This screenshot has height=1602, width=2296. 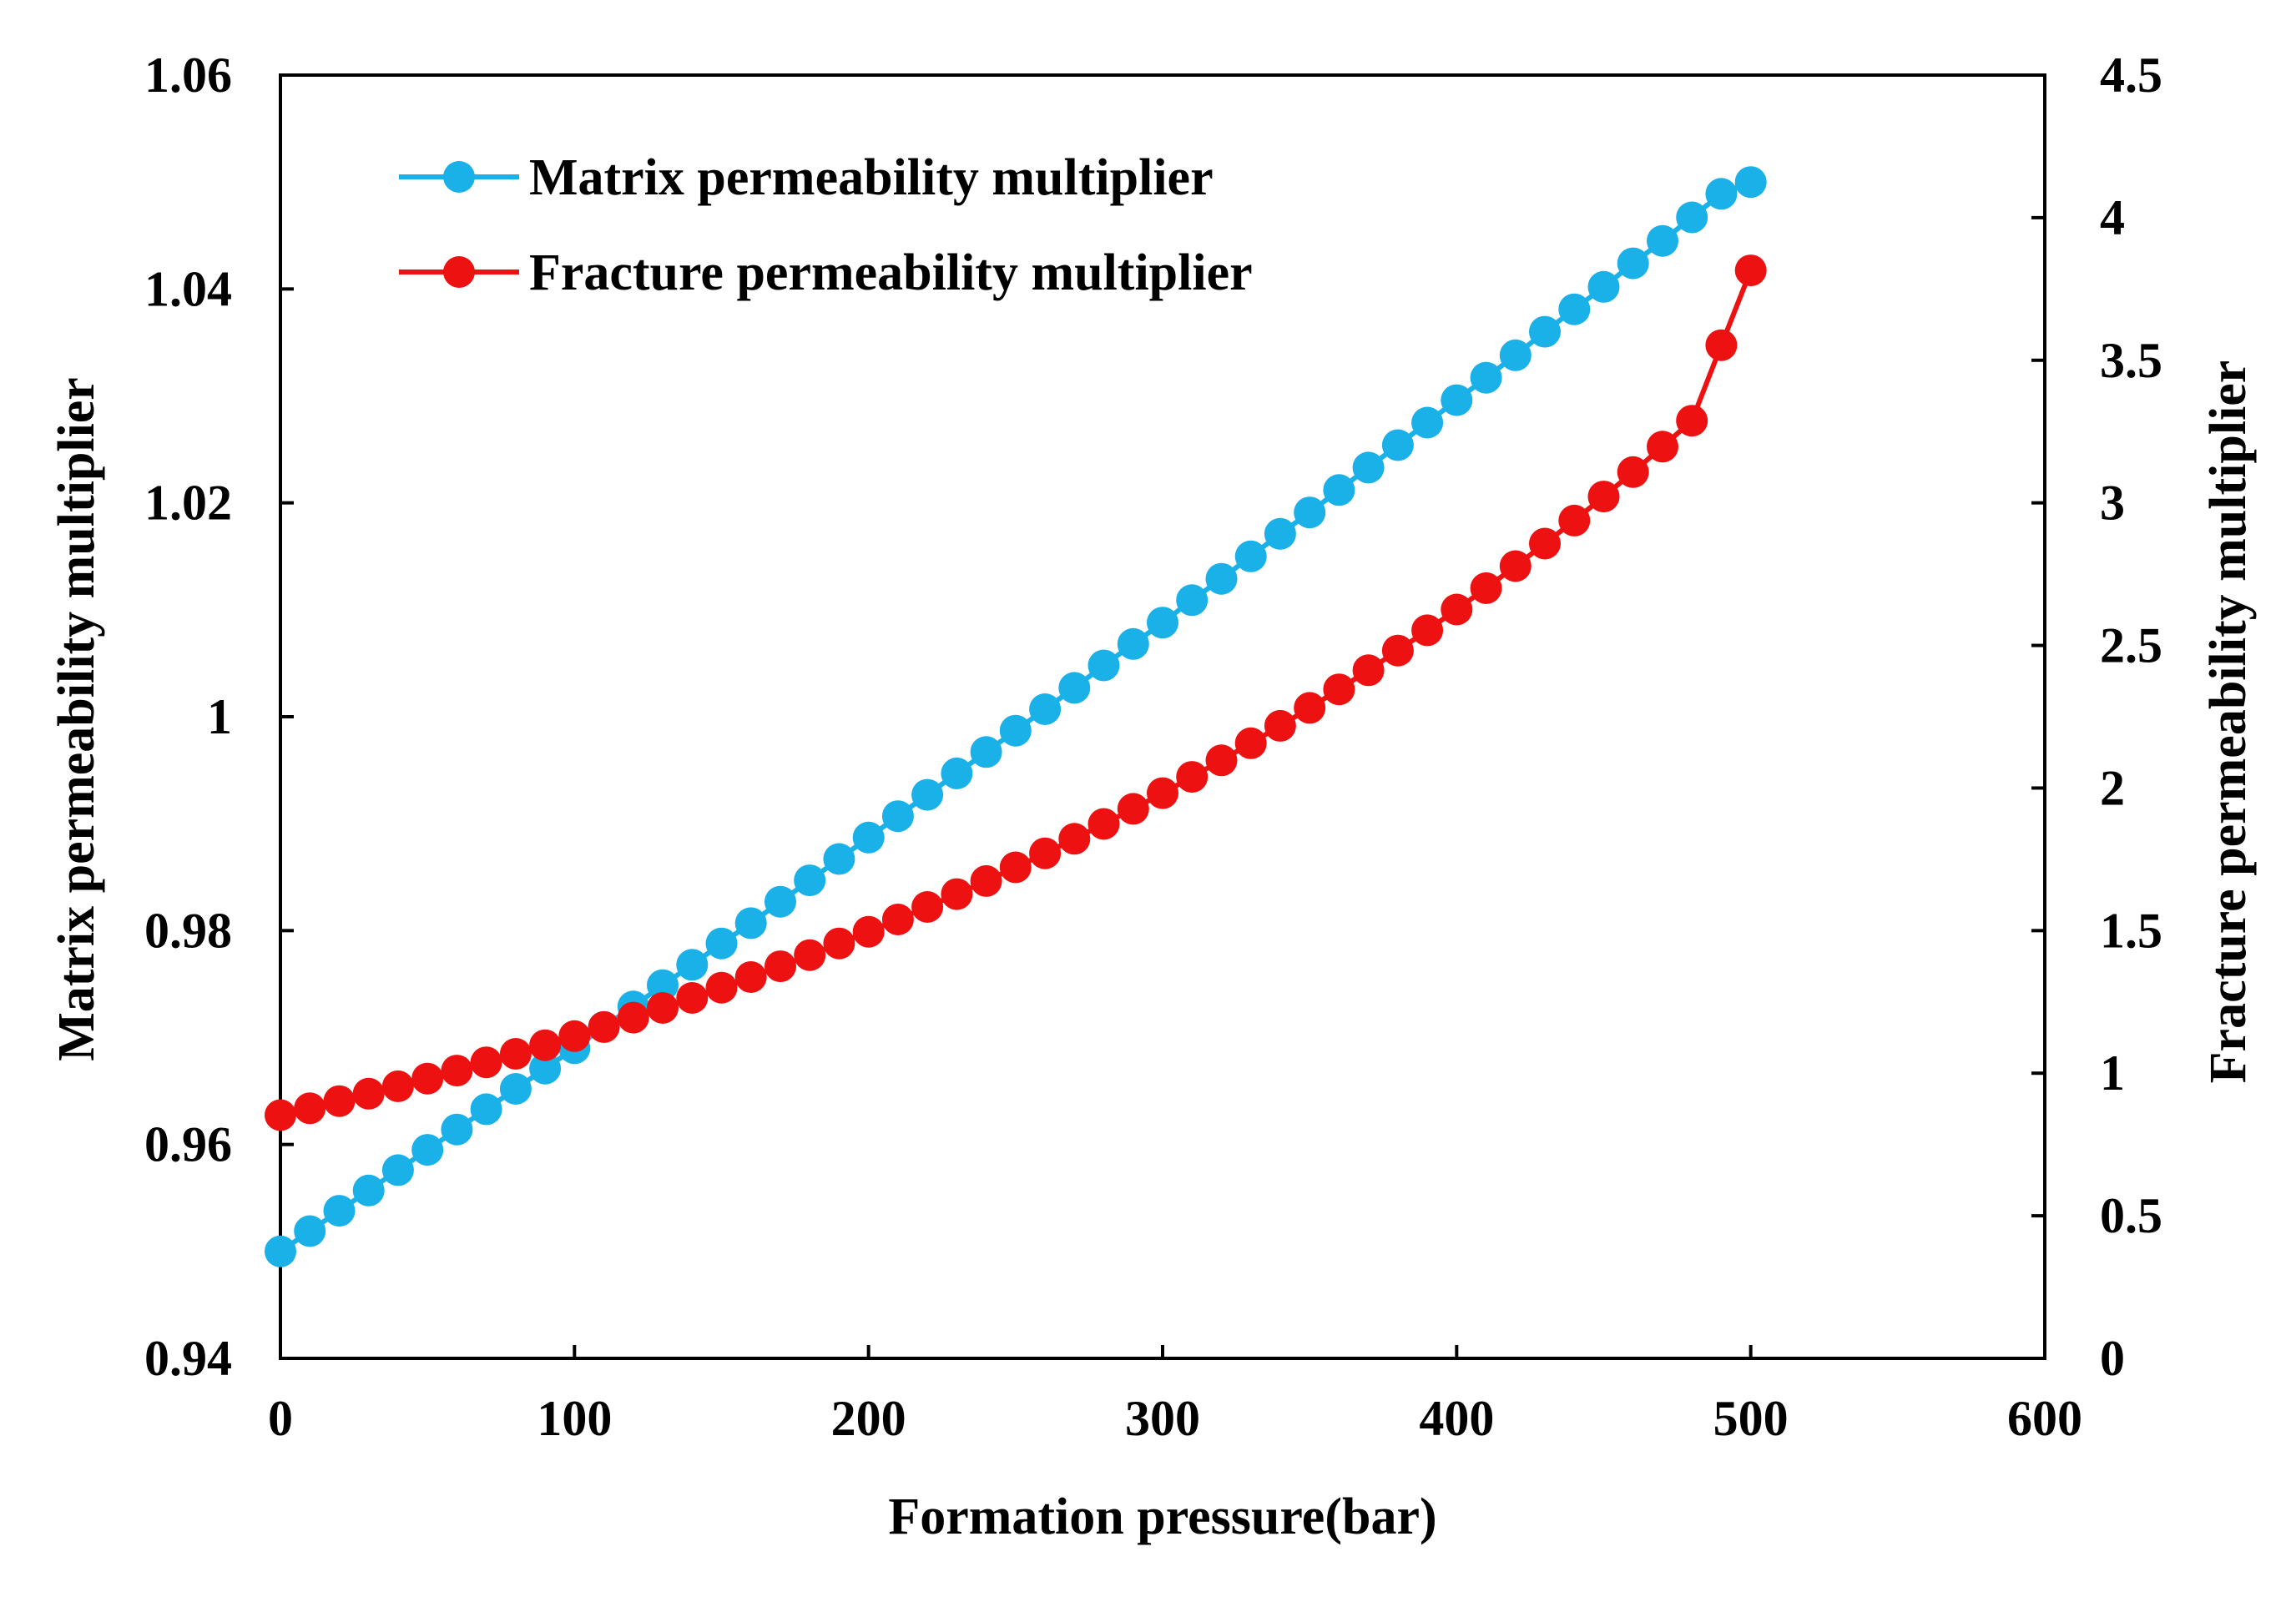 I want to click on y2-tick-label: 3.5, so click(x=2131, y=360).